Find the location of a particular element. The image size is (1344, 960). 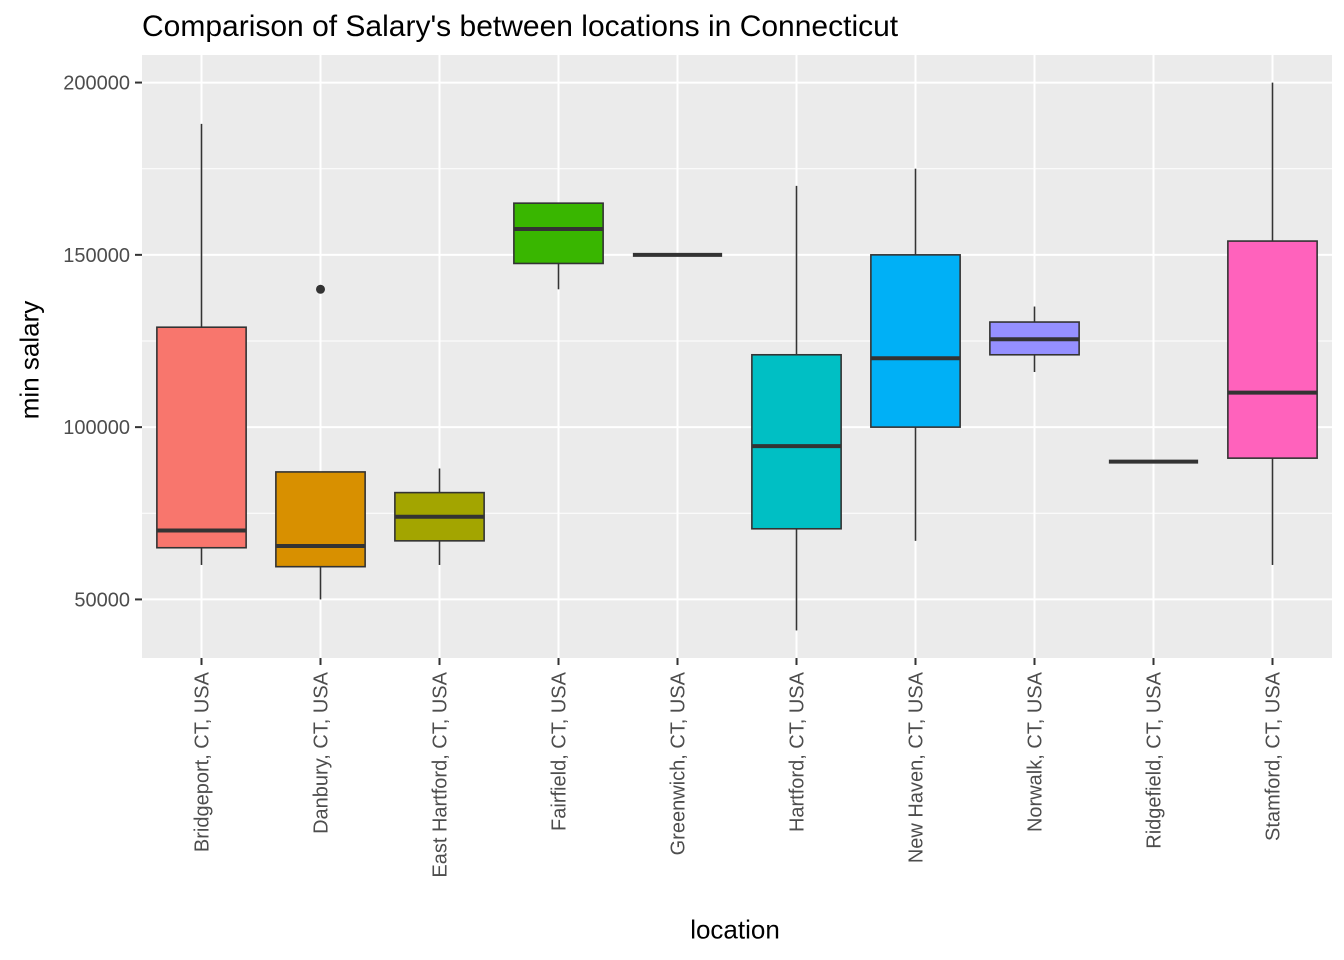

x-tick-label: New Haven, CT, USA is located at coordinates (917, 767).